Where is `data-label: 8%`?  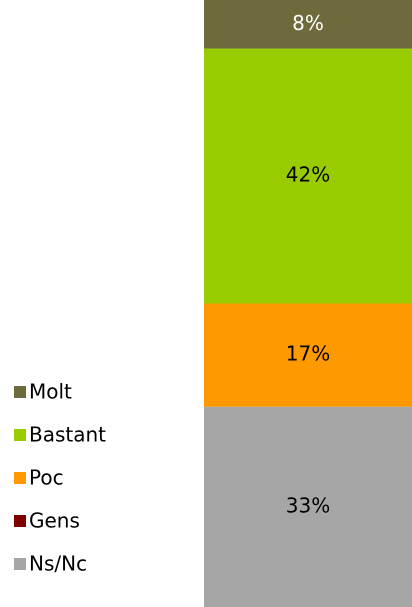
data-label: 8% is located at coordinates (308, 23).